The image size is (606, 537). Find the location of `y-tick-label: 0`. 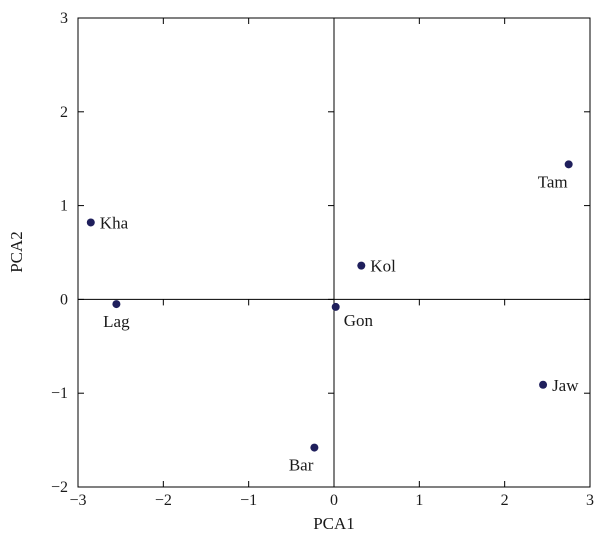

y-tick-label: 0 is located at coordinates (64, 299).